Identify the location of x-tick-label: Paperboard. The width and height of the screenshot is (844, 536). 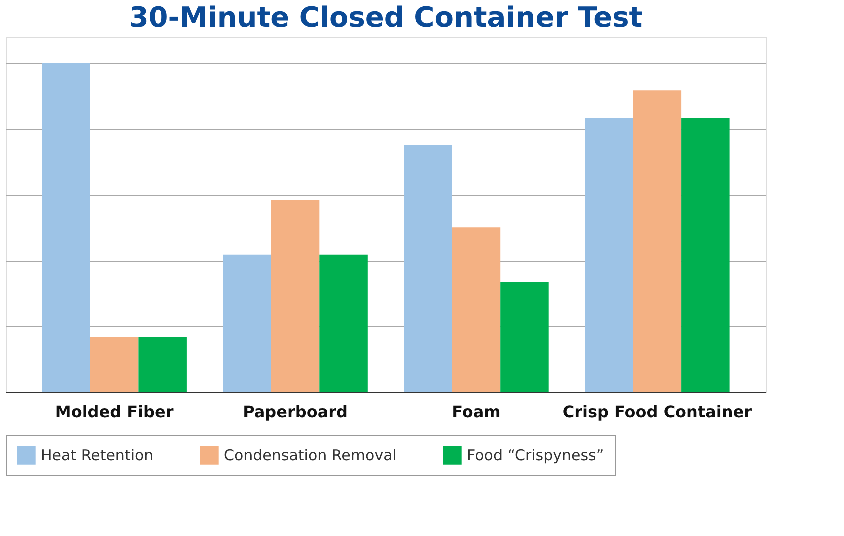
(295, 412).